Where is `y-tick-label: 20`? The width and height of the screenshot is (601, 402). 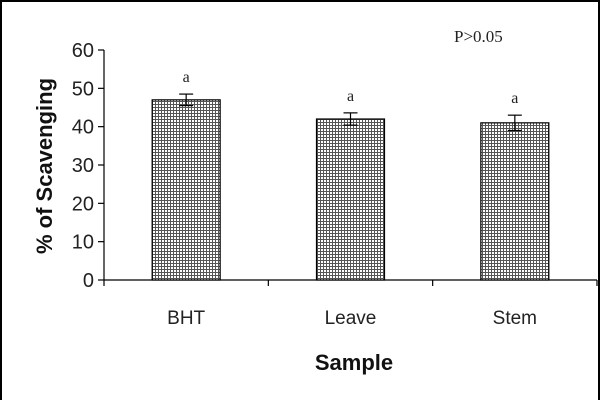 y-tick-label: 20 is located at coordinates (83, 204).